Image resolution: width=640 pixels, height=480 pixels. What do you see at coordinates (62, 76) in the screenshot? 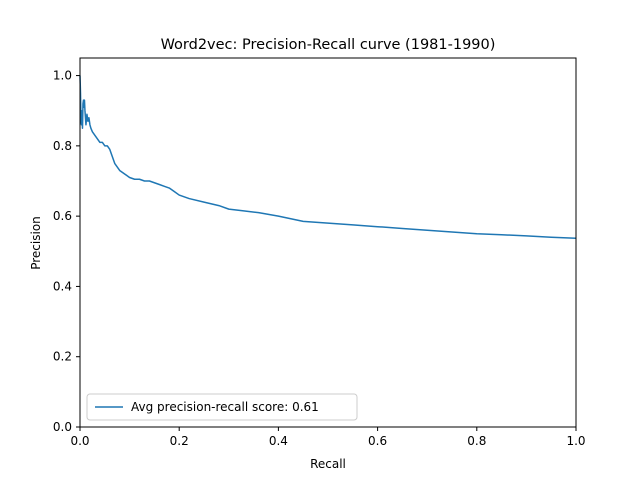
I see `y-tick-label: 1.0` at bounding box center [62, 76].